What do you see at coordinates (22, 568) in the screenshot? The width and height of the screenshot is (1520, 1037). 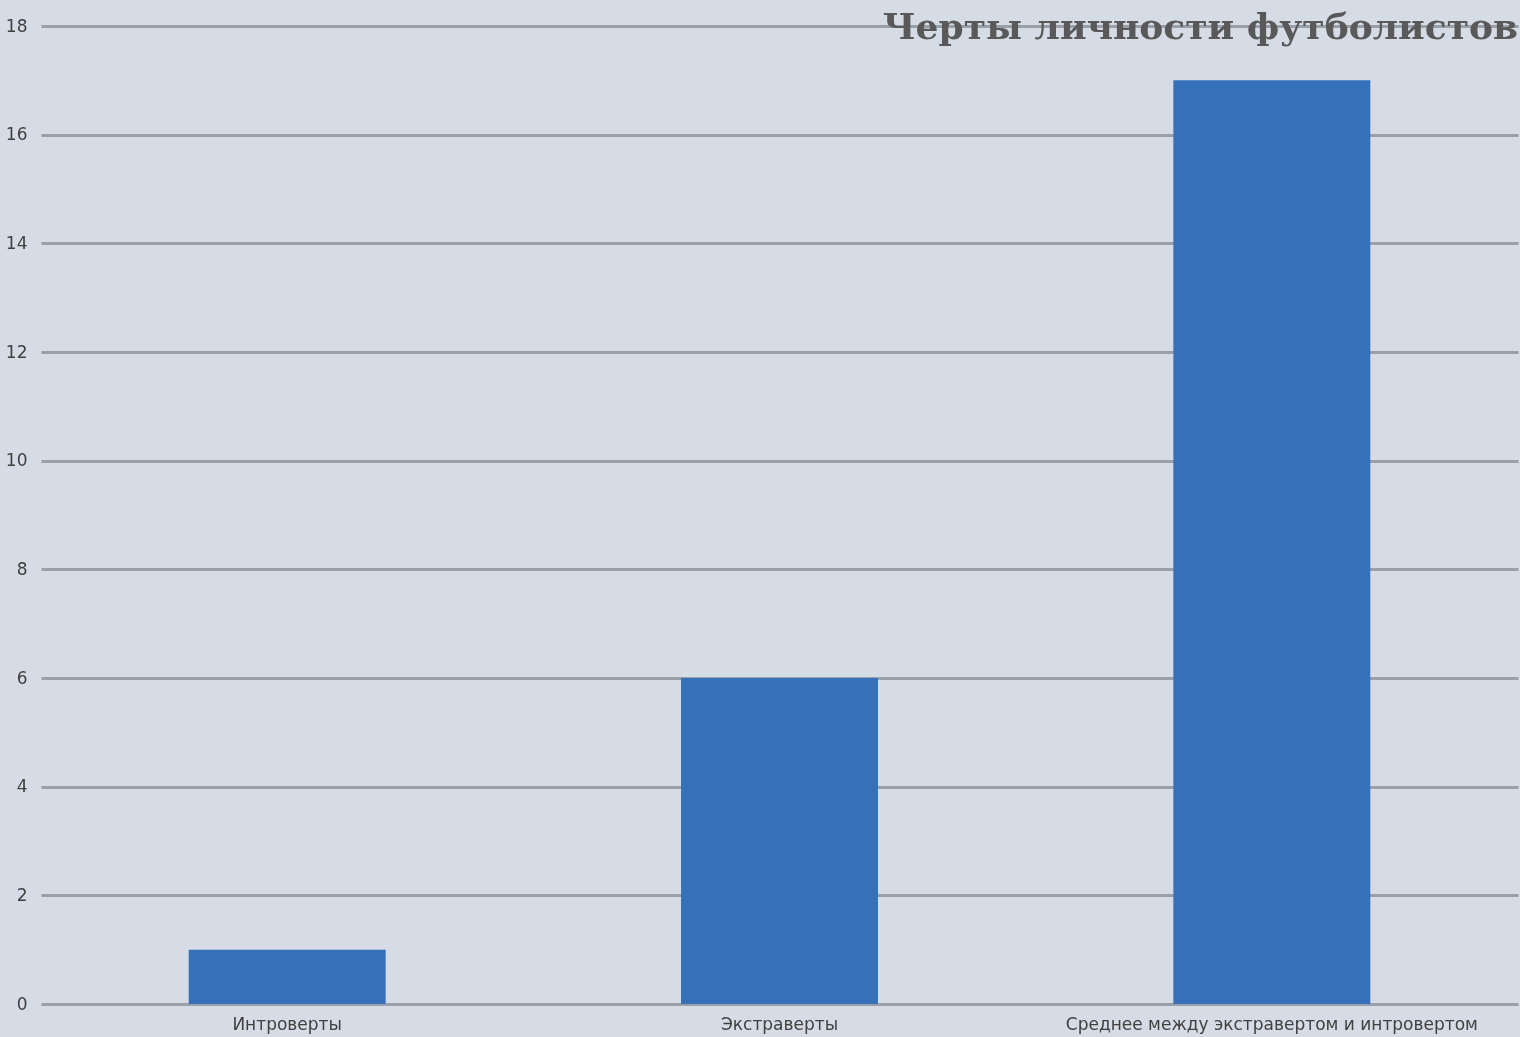 I see `y-tick-label: 8` at bounding box center [22, 568].